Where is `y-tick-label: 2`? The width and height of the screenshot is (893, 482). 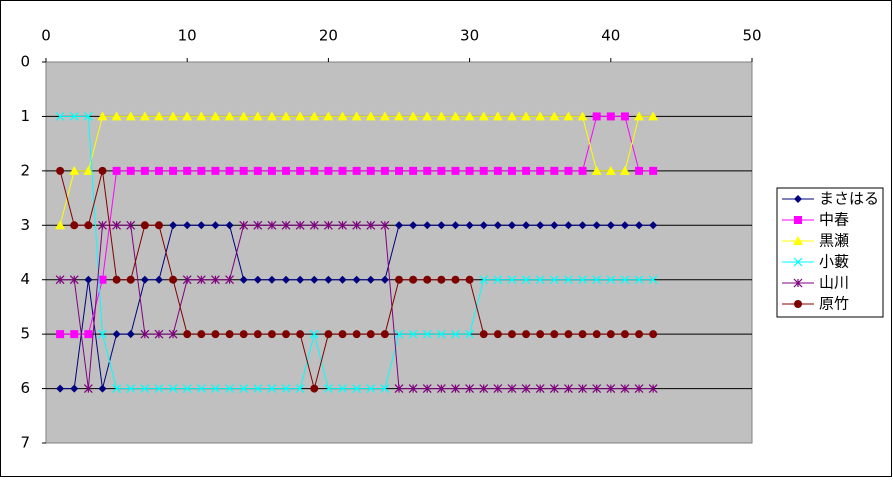
y-tick-label: 2 is located at coordinates (25, 170).